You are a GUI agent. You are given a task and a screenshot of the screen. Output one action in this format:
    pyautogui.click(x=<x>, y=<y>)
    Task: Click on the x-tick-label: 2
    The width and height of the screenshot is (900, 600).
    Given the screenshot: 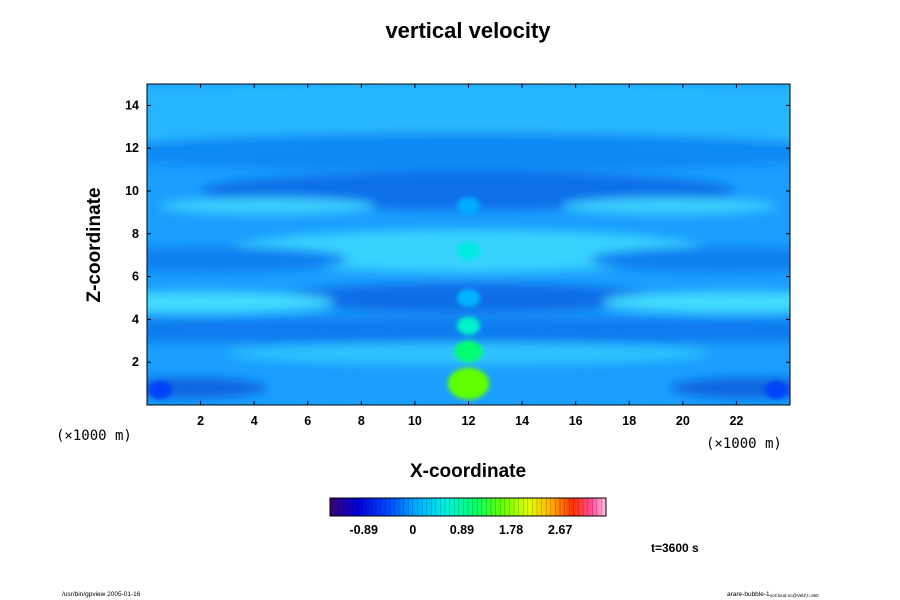 What is the action you would take?
    pyautogui.click(x=200, y=421)
    